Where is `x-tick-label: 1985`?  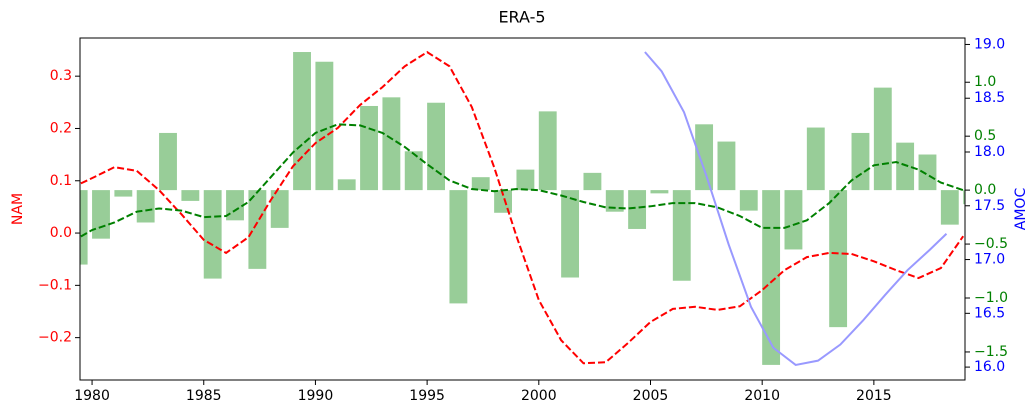 x-tick-label: 1985 is located at coordinates (204, 396).